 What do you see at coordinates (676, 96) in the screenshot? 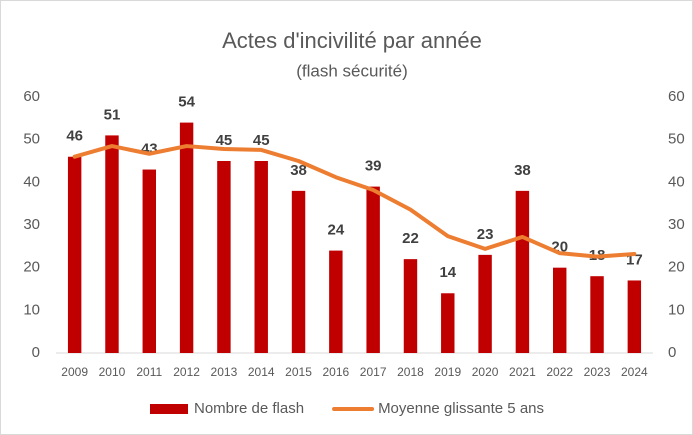
I see `y2-tick-label: 60` at bounding box center [676, 96].